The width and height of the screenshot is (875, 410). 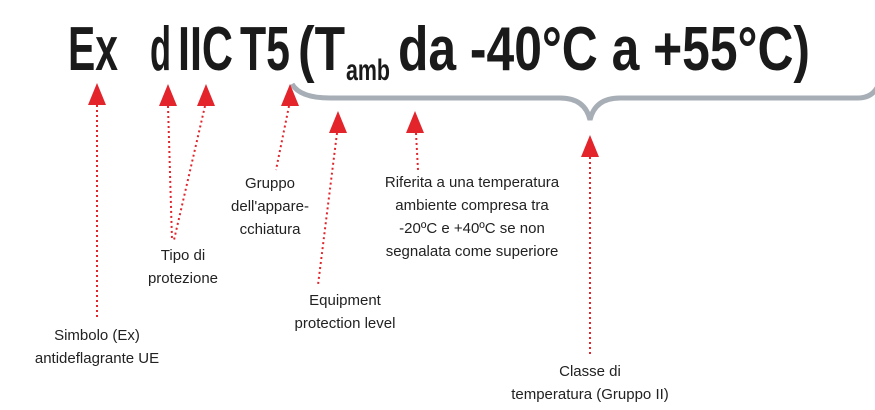 What do you see at coordinates (472, 228) in the screenshot?
I see `label-line: -20ºC e +40ºC se non` at bounding box center [472, 228].